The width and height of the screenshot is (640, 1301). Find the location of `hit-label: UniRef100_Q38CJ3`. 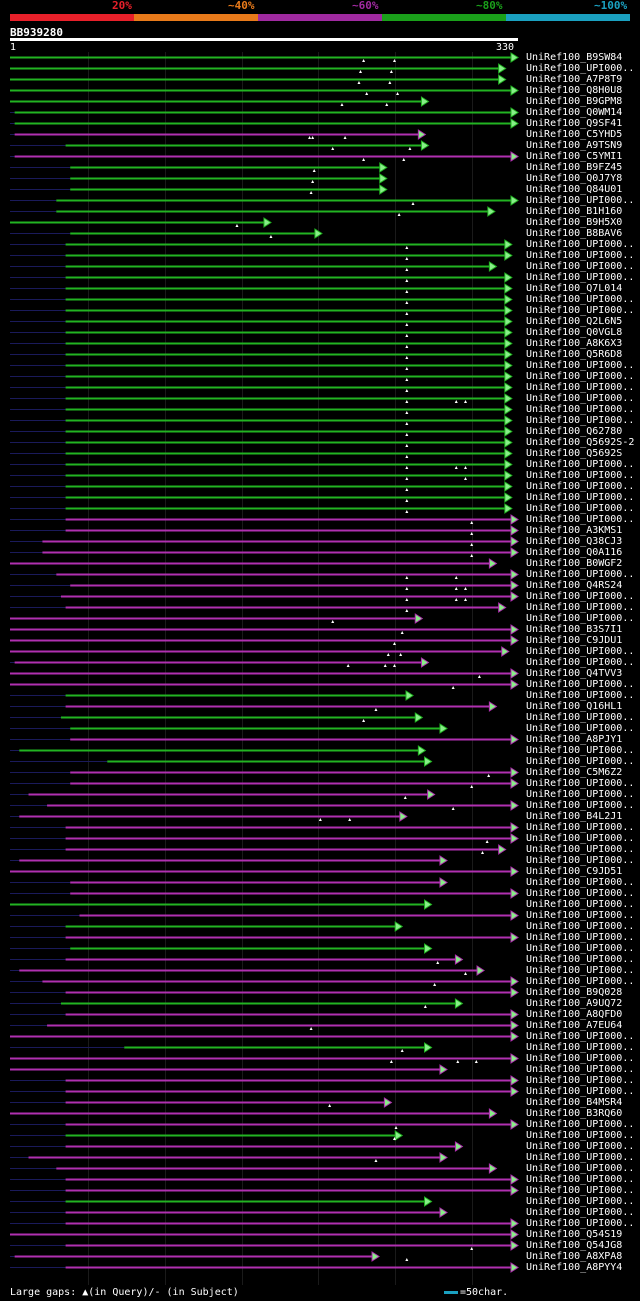

hit-label: UniRef100_Q38CJ3 is located at coordinates (574, 541).